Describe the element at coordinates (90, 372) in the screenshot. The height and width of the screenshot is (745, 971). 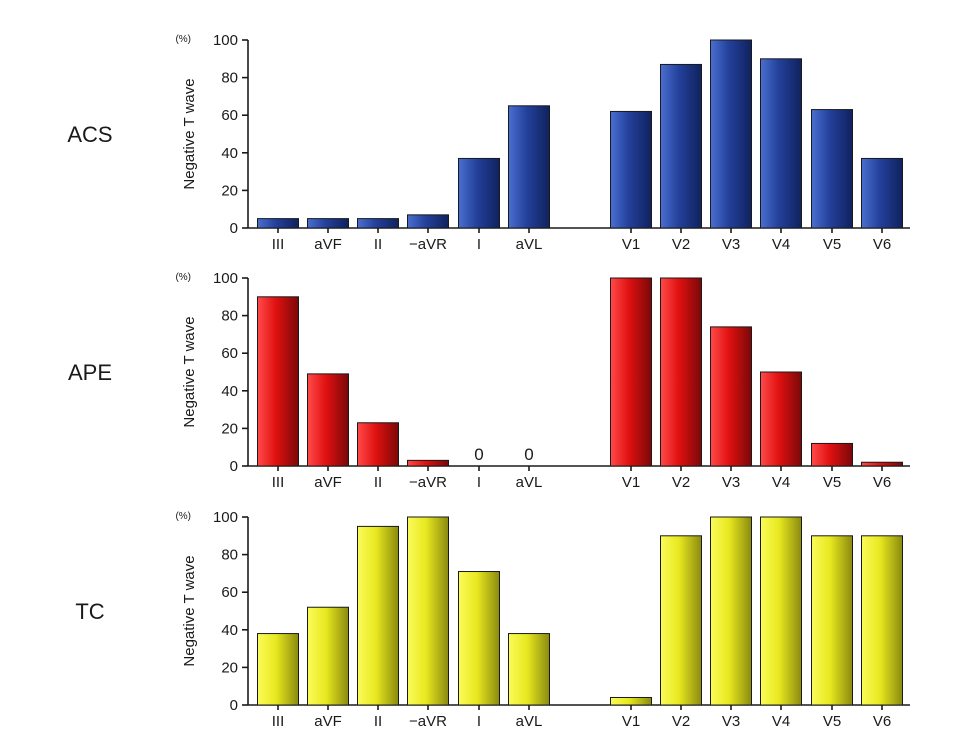
I see `group-label-ape: APE` at that location.